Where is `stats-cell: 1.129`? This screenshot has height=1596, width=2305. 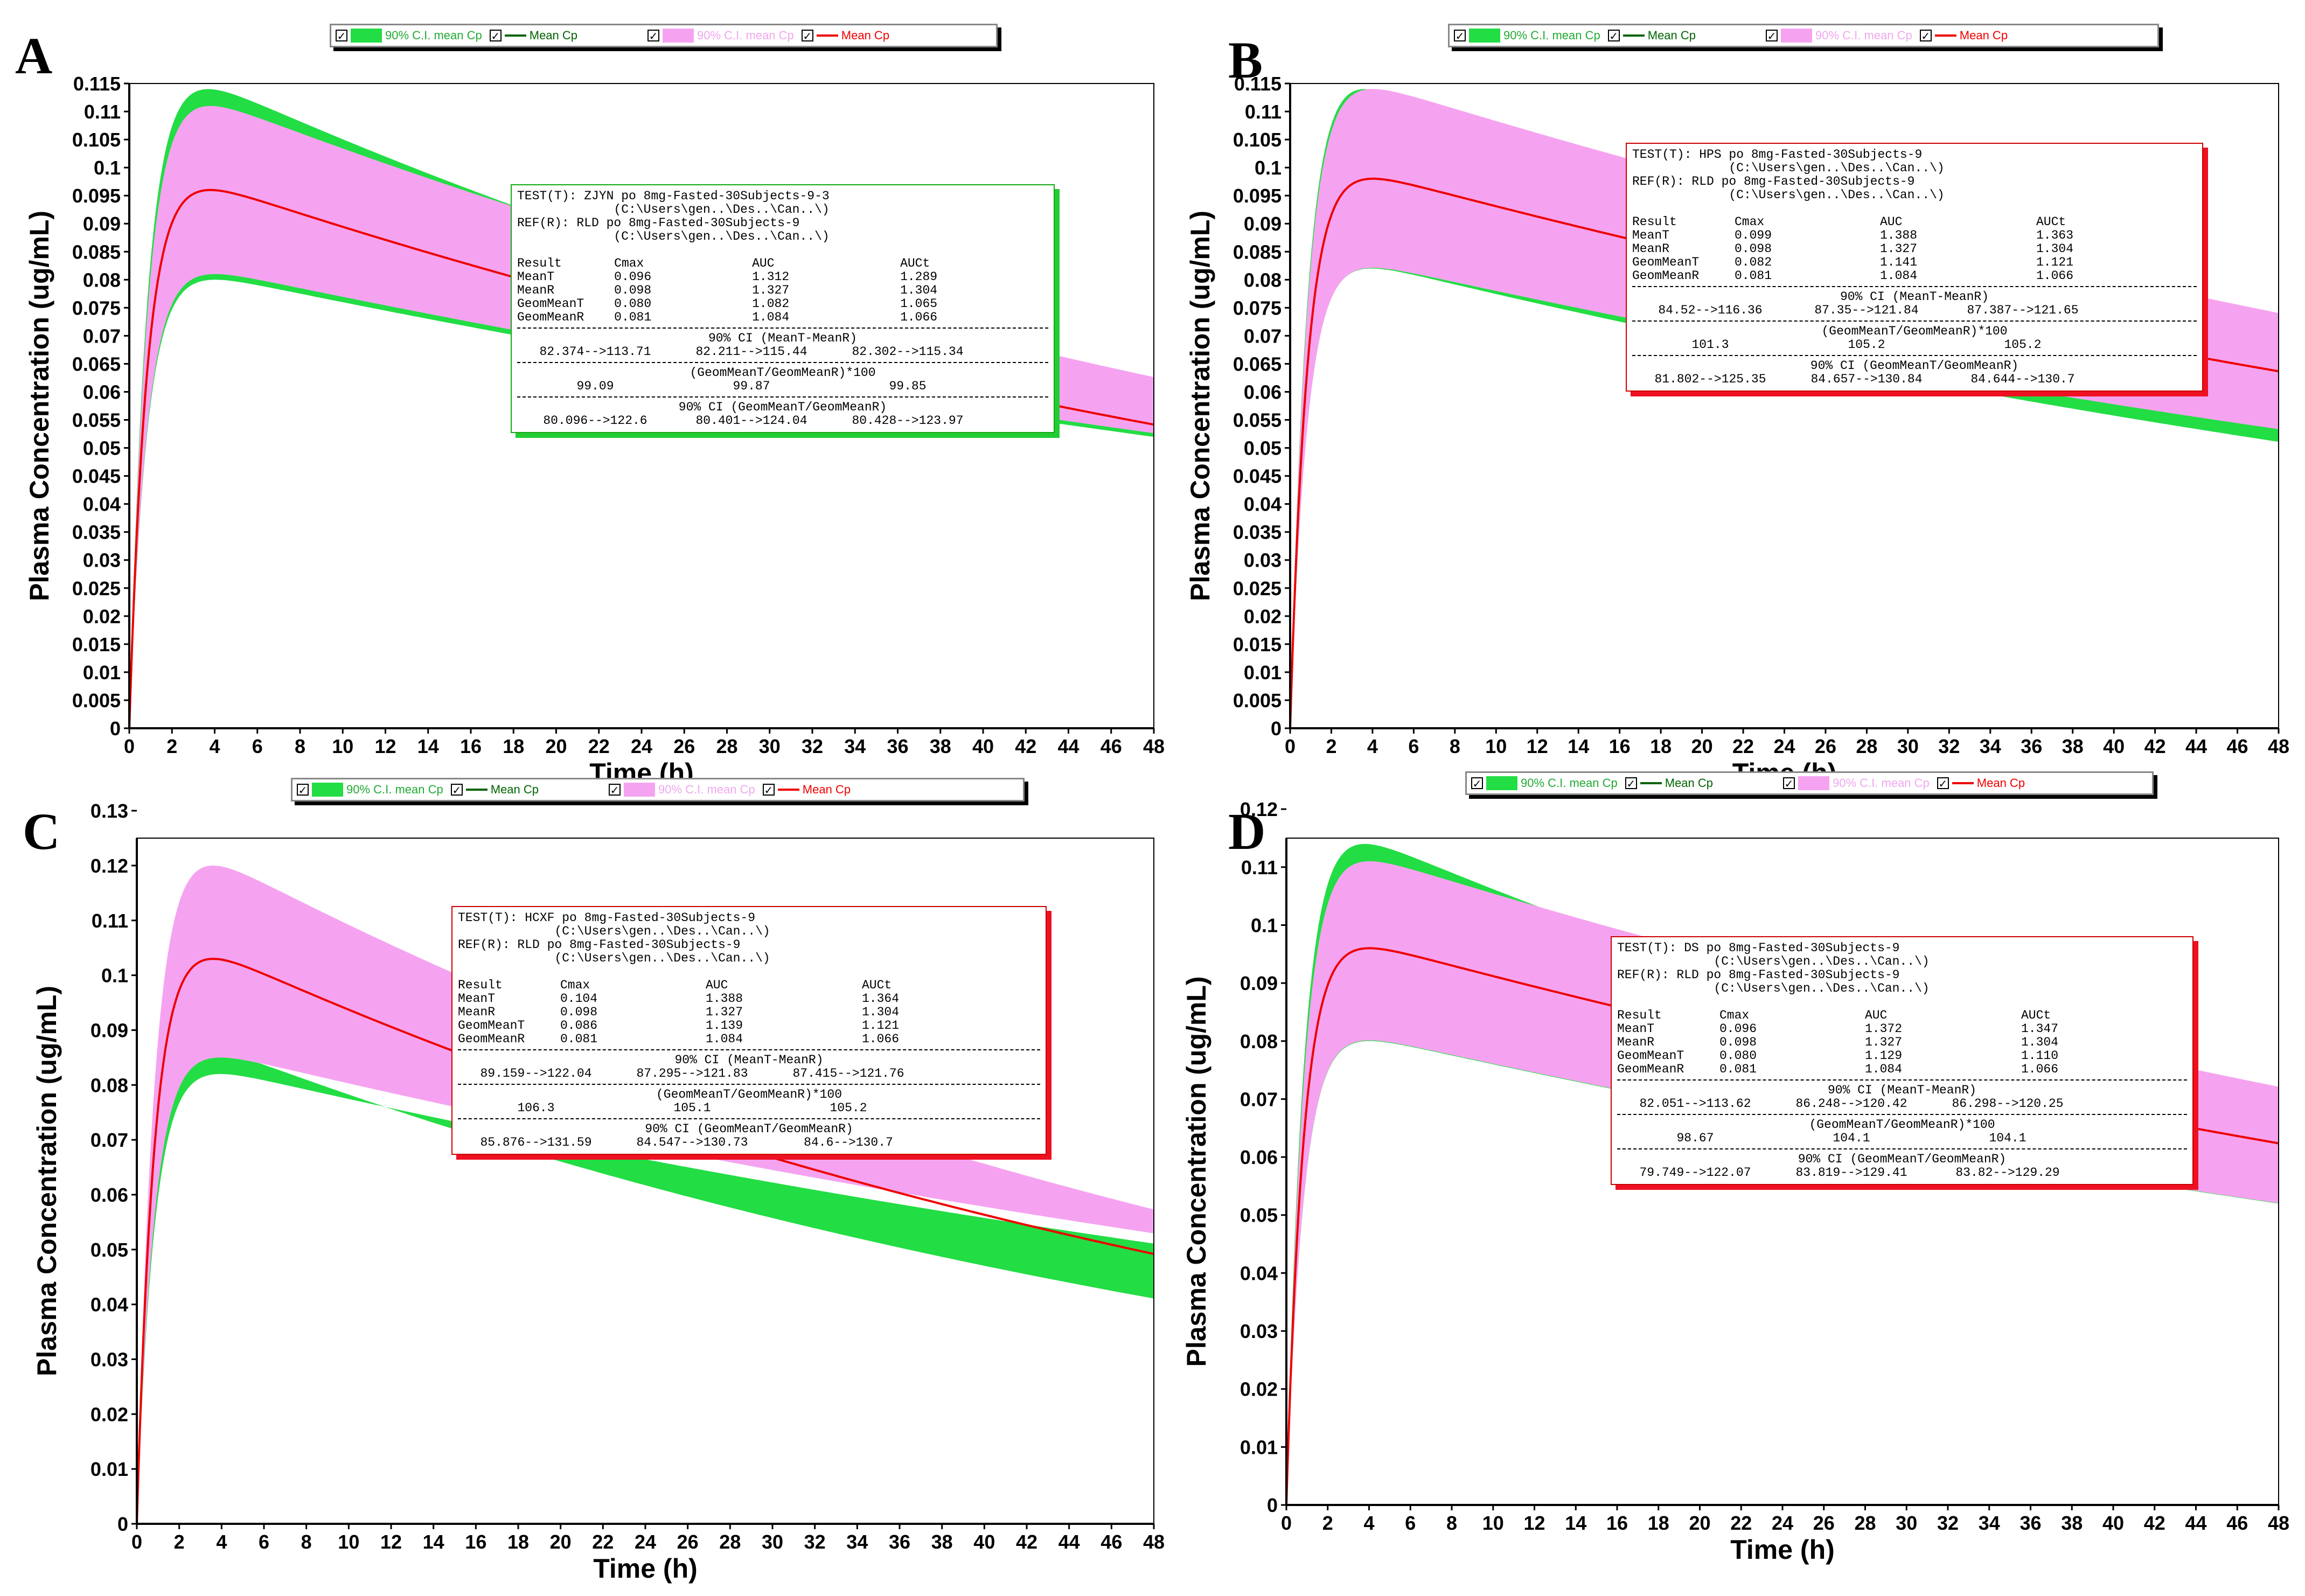 stats-cell: 1.129 is located at coordinates (1884, 1056).